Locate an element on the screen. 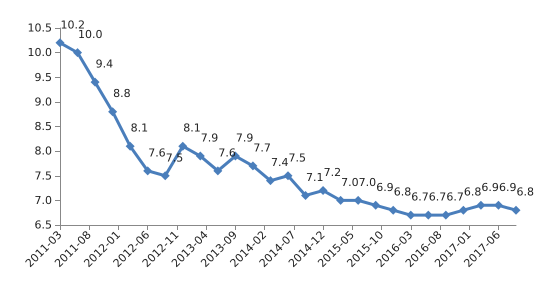  y-tick-label: 10.5 is located at coordinates (40, 28).